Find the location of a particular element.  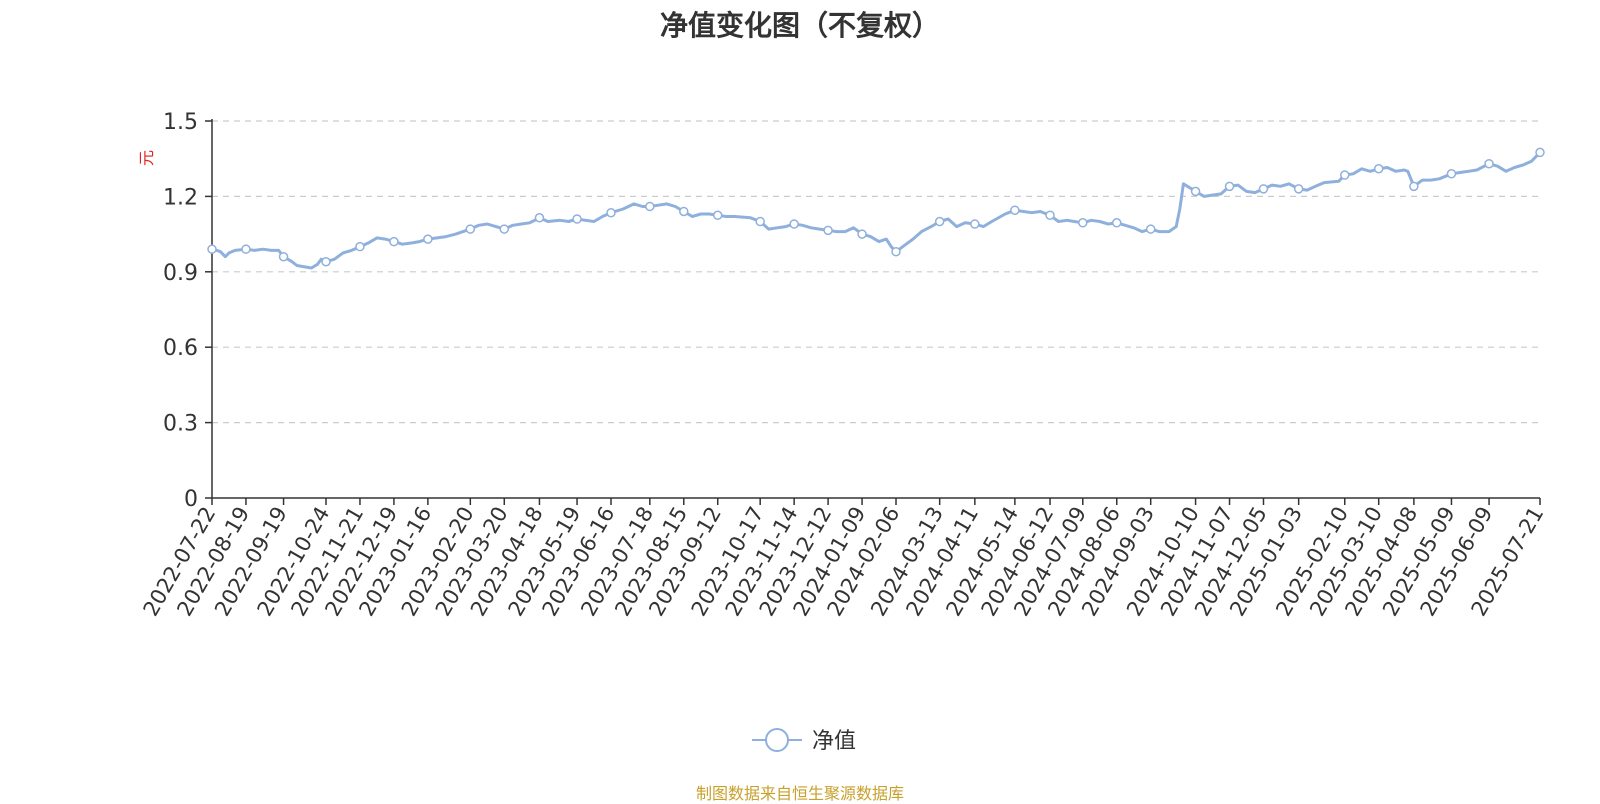

y-tick-label: 0.3 is located at coordinates (180, 424).